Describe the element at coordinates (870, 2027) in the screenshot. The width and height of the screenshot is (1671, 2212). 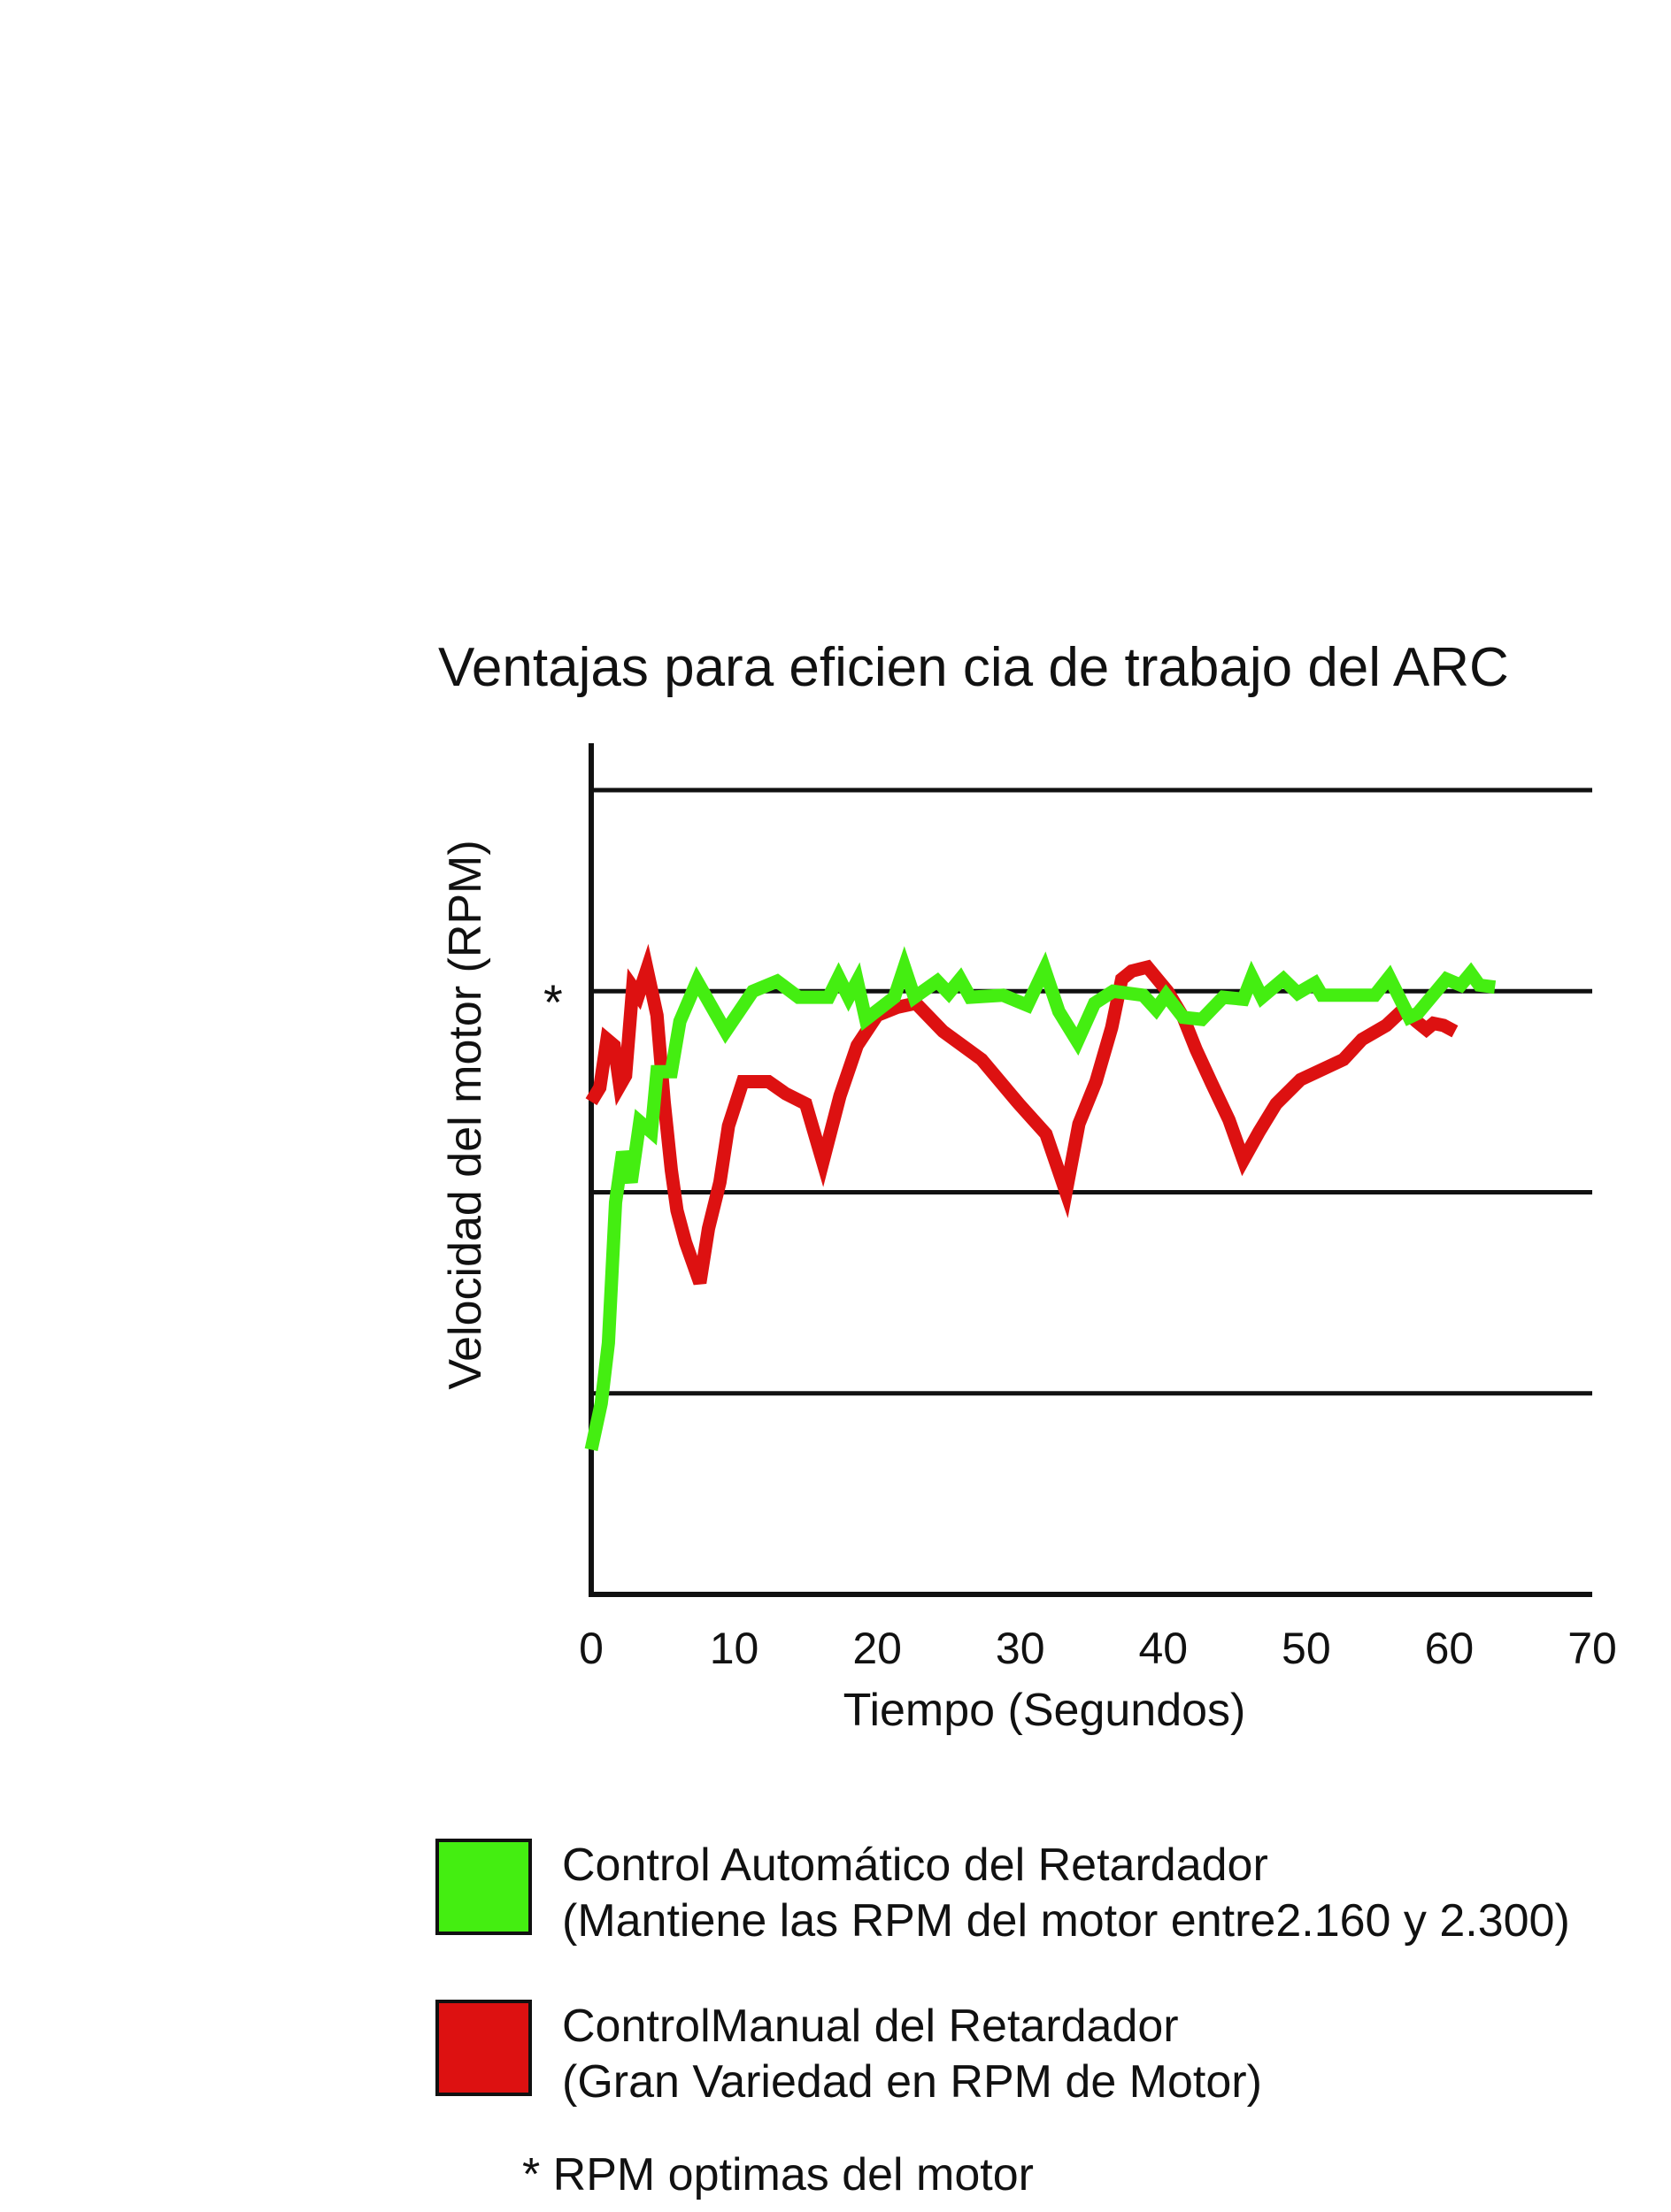
I see `legend-manual-title: ControlManual del Retardador` at that location.